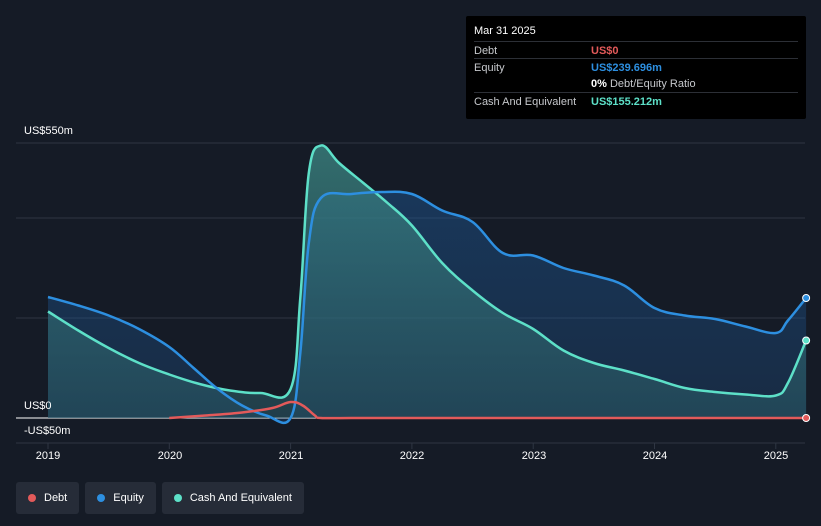 Image resolution: width=821 pixels, height=526 pixels. Describe the element at coordinates (160, 498) in the screenshot. I see `legend: Debt Equity Cash And Equivalent` at that location.